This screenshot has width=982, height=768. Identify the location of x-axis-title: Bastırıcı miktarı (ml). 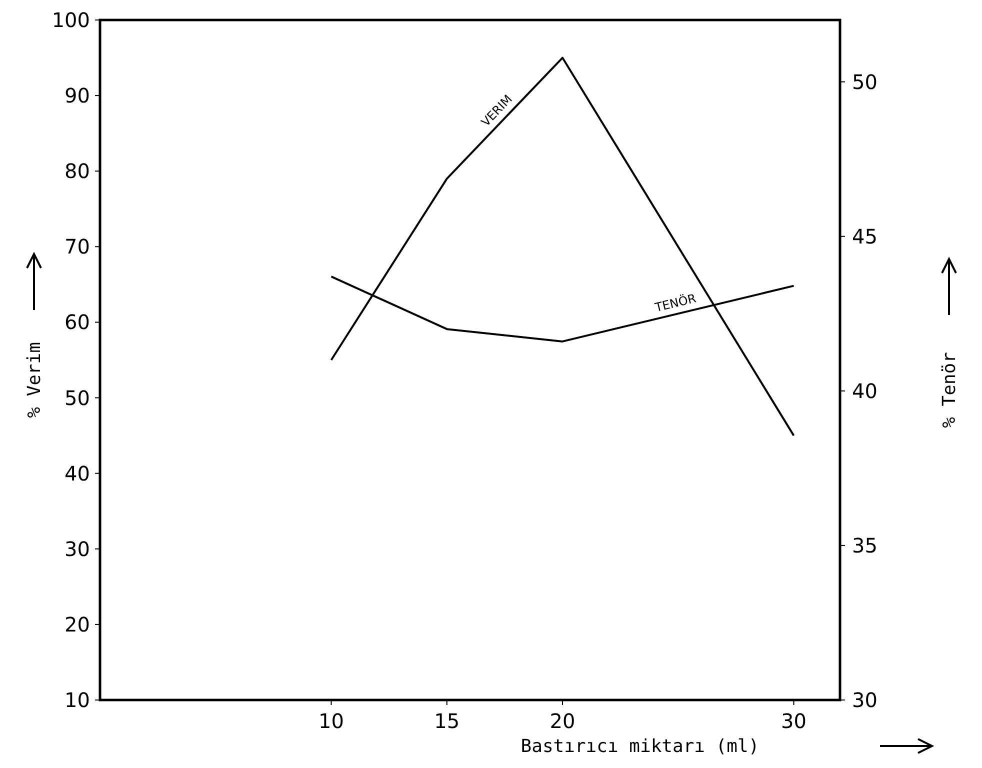
(640, 746).